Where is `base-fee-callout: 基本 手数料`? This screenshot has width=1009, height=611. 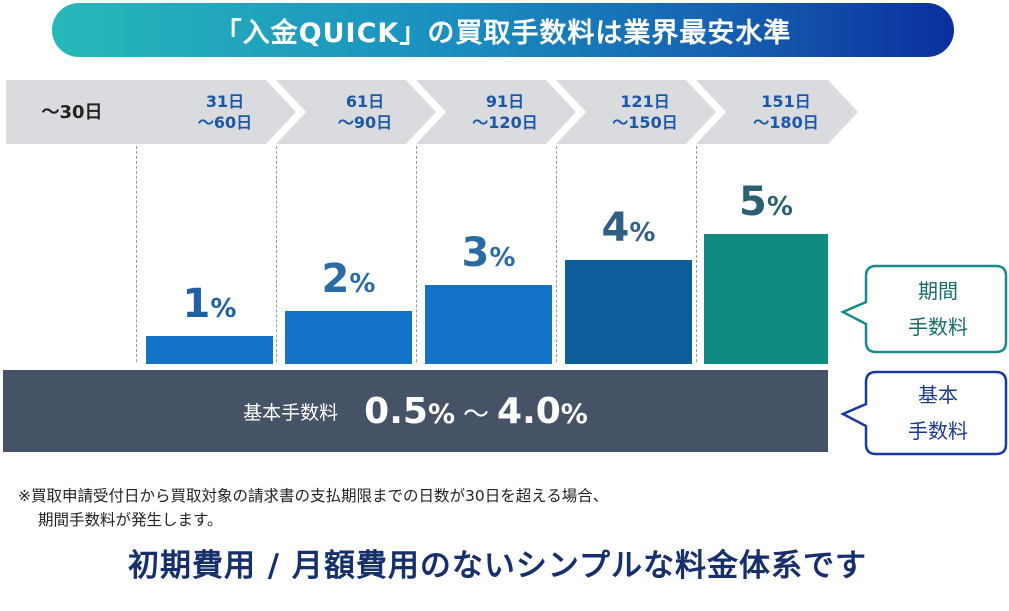
base-fee-callout: 基本 手数料 is located at coordinates (924, 413).